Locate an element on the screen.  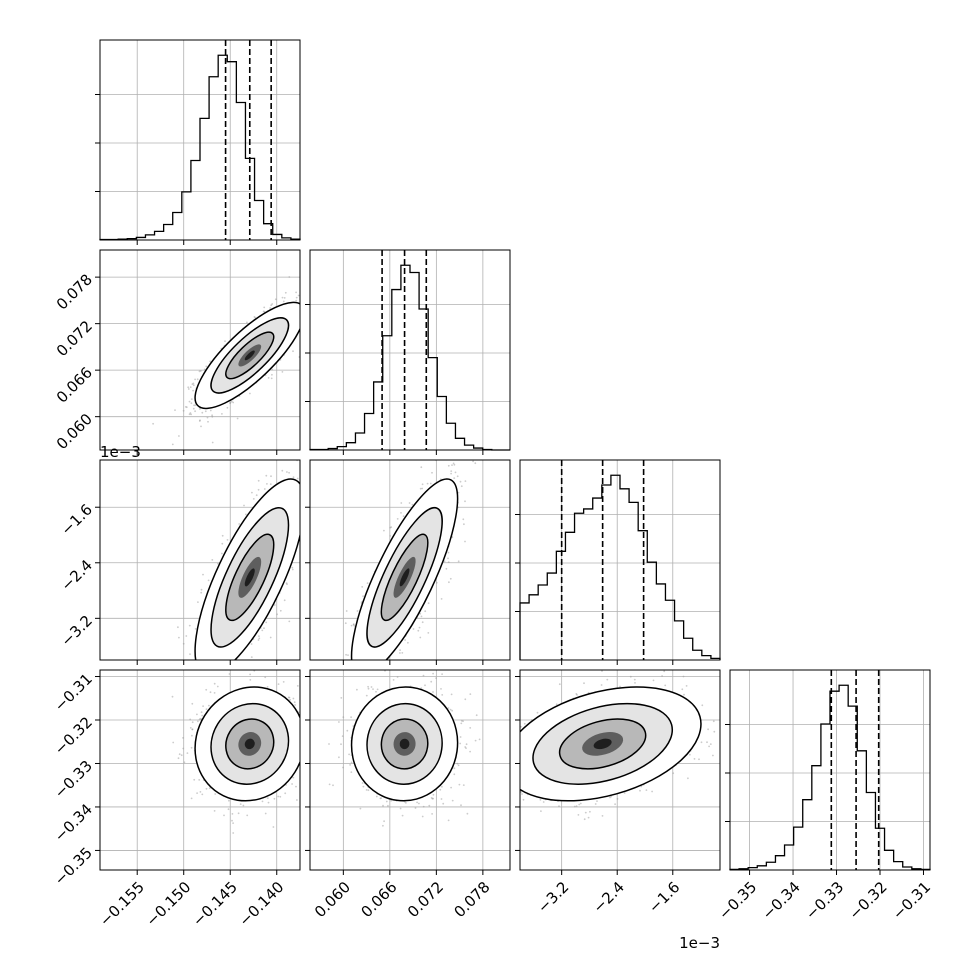
y-tick-label: 0.078 is located at coordinates (74, 291).